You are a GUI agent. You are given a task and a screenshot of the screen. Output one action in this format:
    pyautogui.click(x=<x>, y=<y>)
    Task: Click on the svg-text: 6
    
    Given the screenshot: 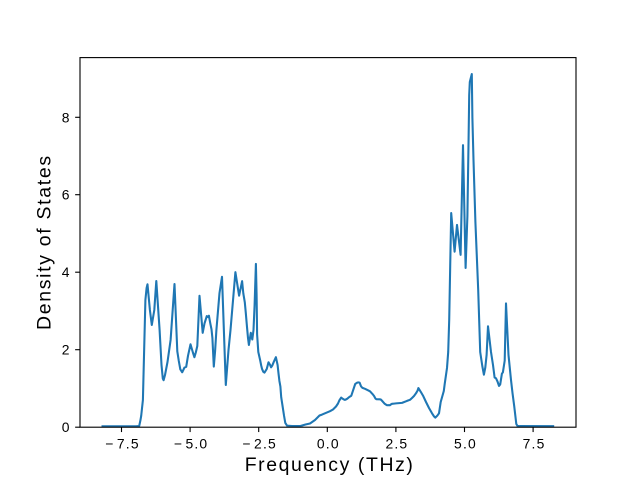 What is the action you would take?
    pyautogui.click(x=66, y=195)
    